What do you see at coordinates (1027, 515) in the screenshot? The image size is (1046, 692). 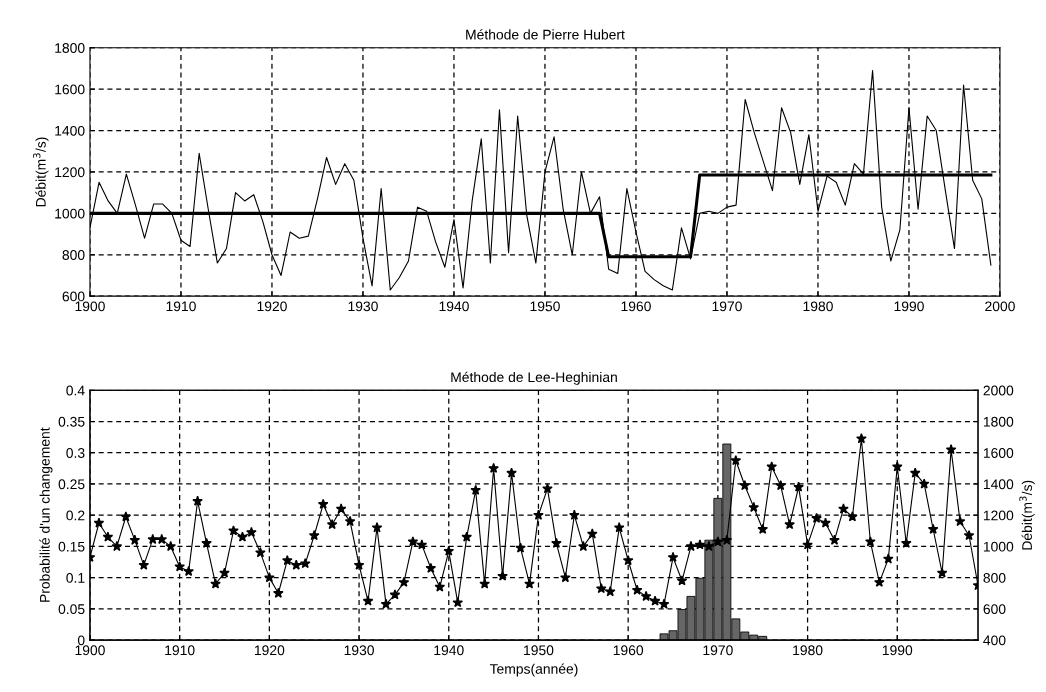 I see `y2-axis-title: Débit(m$^{3}$/s)` at bounding box center [1027, 515].